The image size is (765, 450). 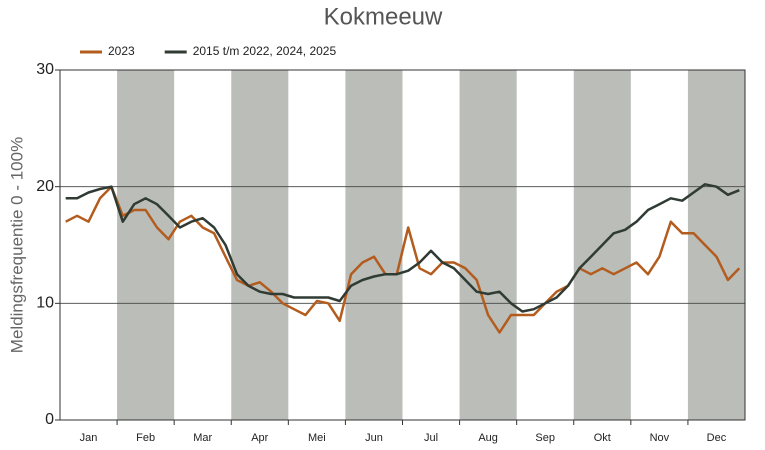 I want to click on x-tick-label: Mar, so click(x=202, y=438).